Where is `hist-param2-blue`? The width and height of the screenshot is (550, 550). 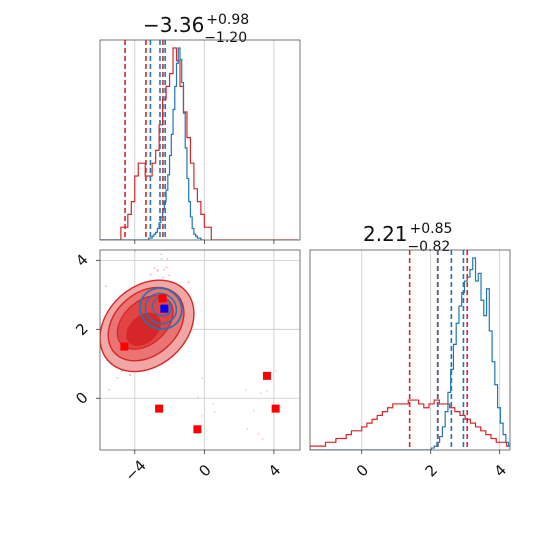
hist-param2-blue is located at coordinates (410, 353).